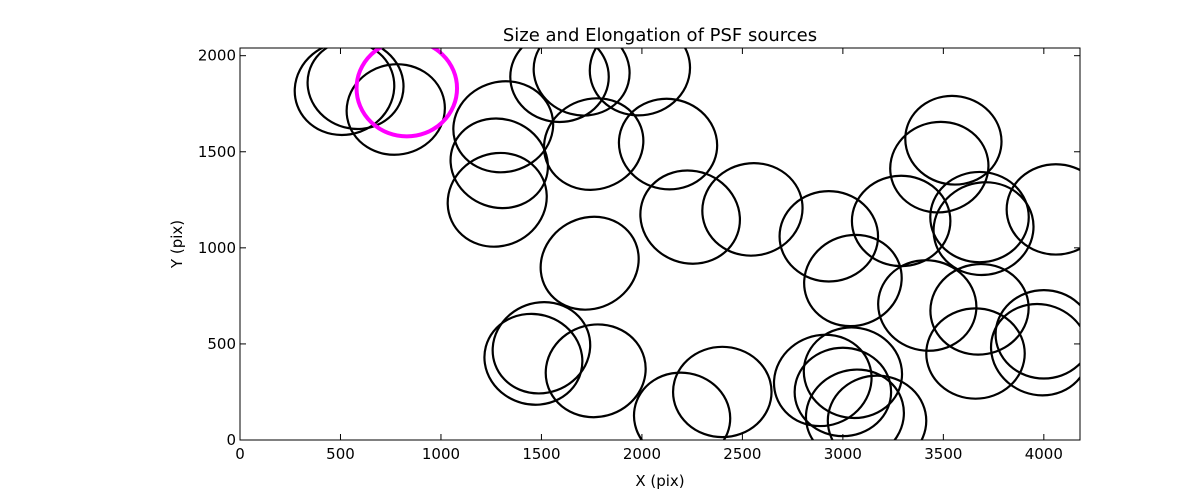 Image resolution: width=1200 pixels, height=495 pixels. What do you see at coordinates (217, 248) in the screenshot?
I see `y-tick-label: 1000` at bounding box center [217, 248].